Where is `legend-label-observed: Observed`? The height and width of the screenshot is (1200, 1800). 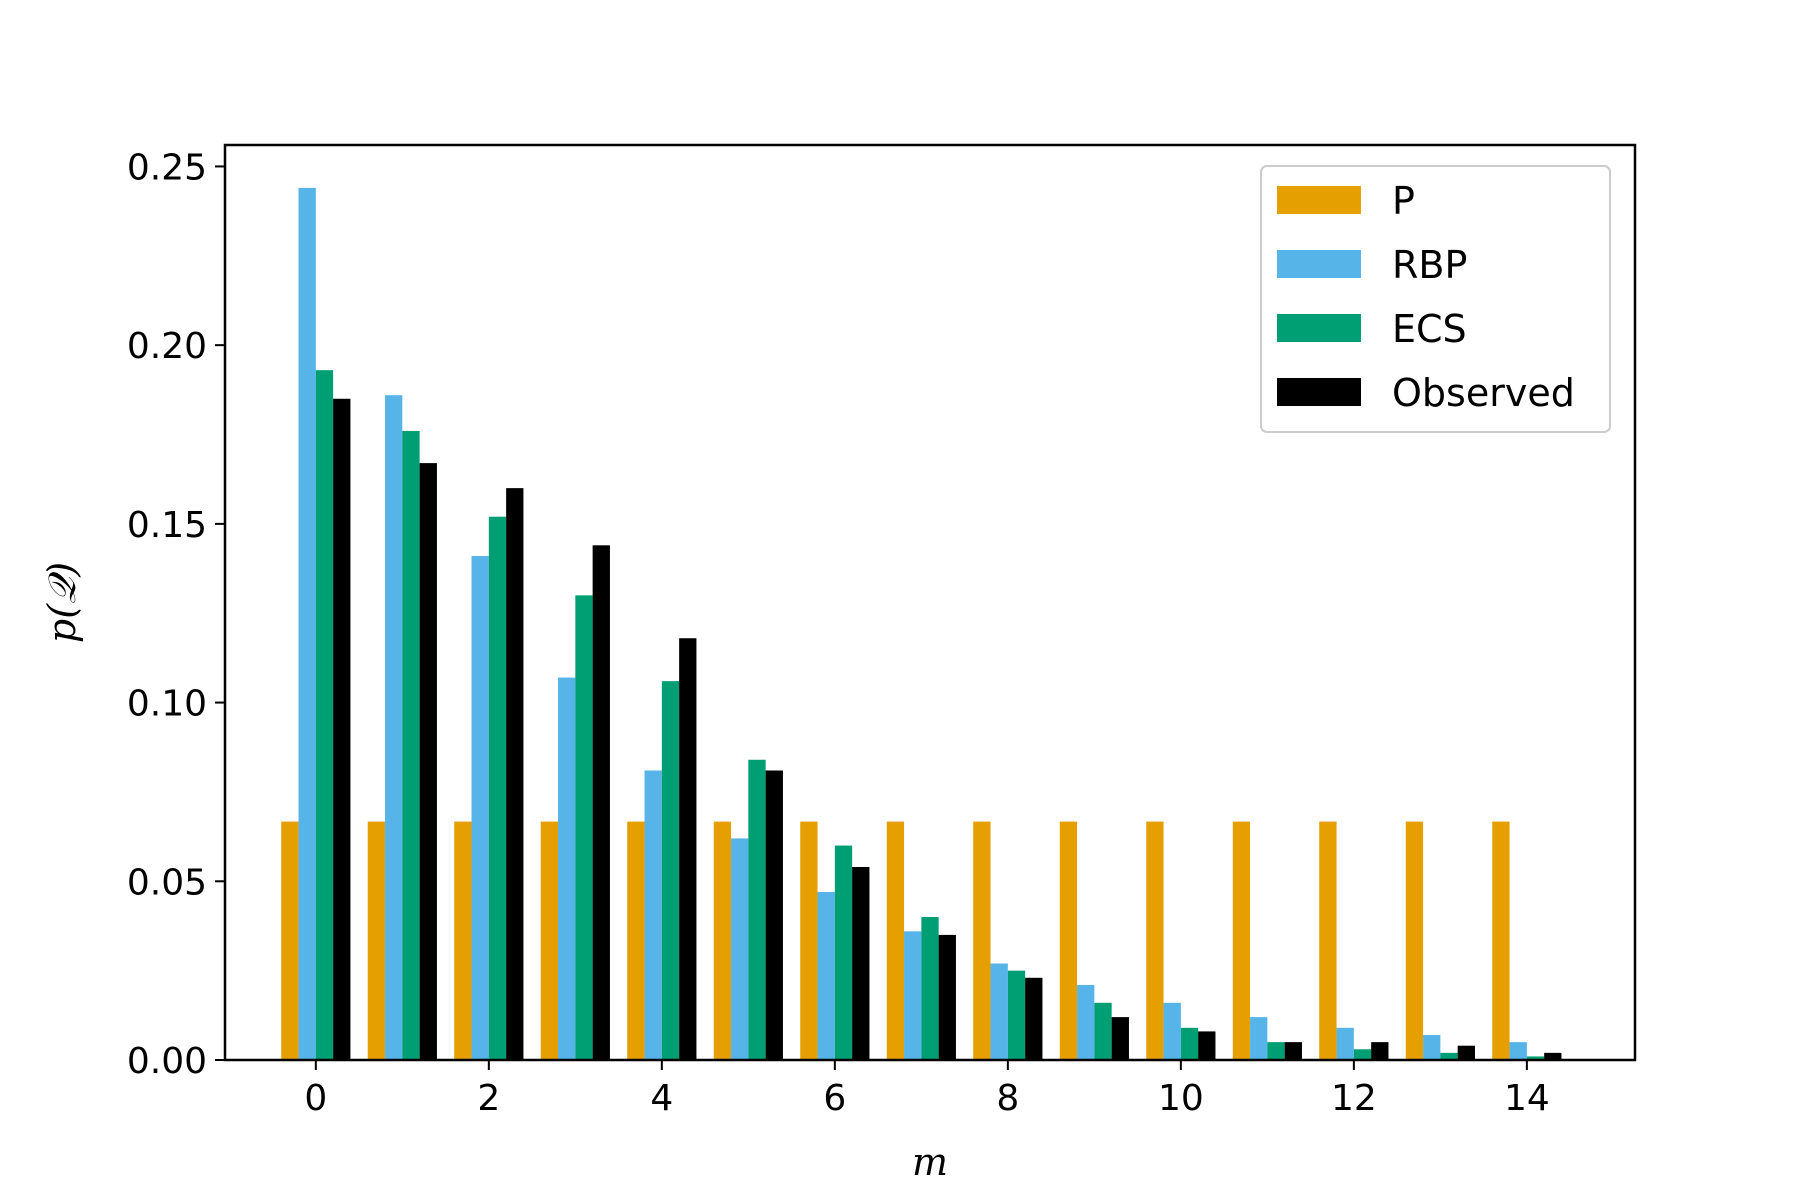 legend-label-observed: Observed is located at coordinates (1483, 393).